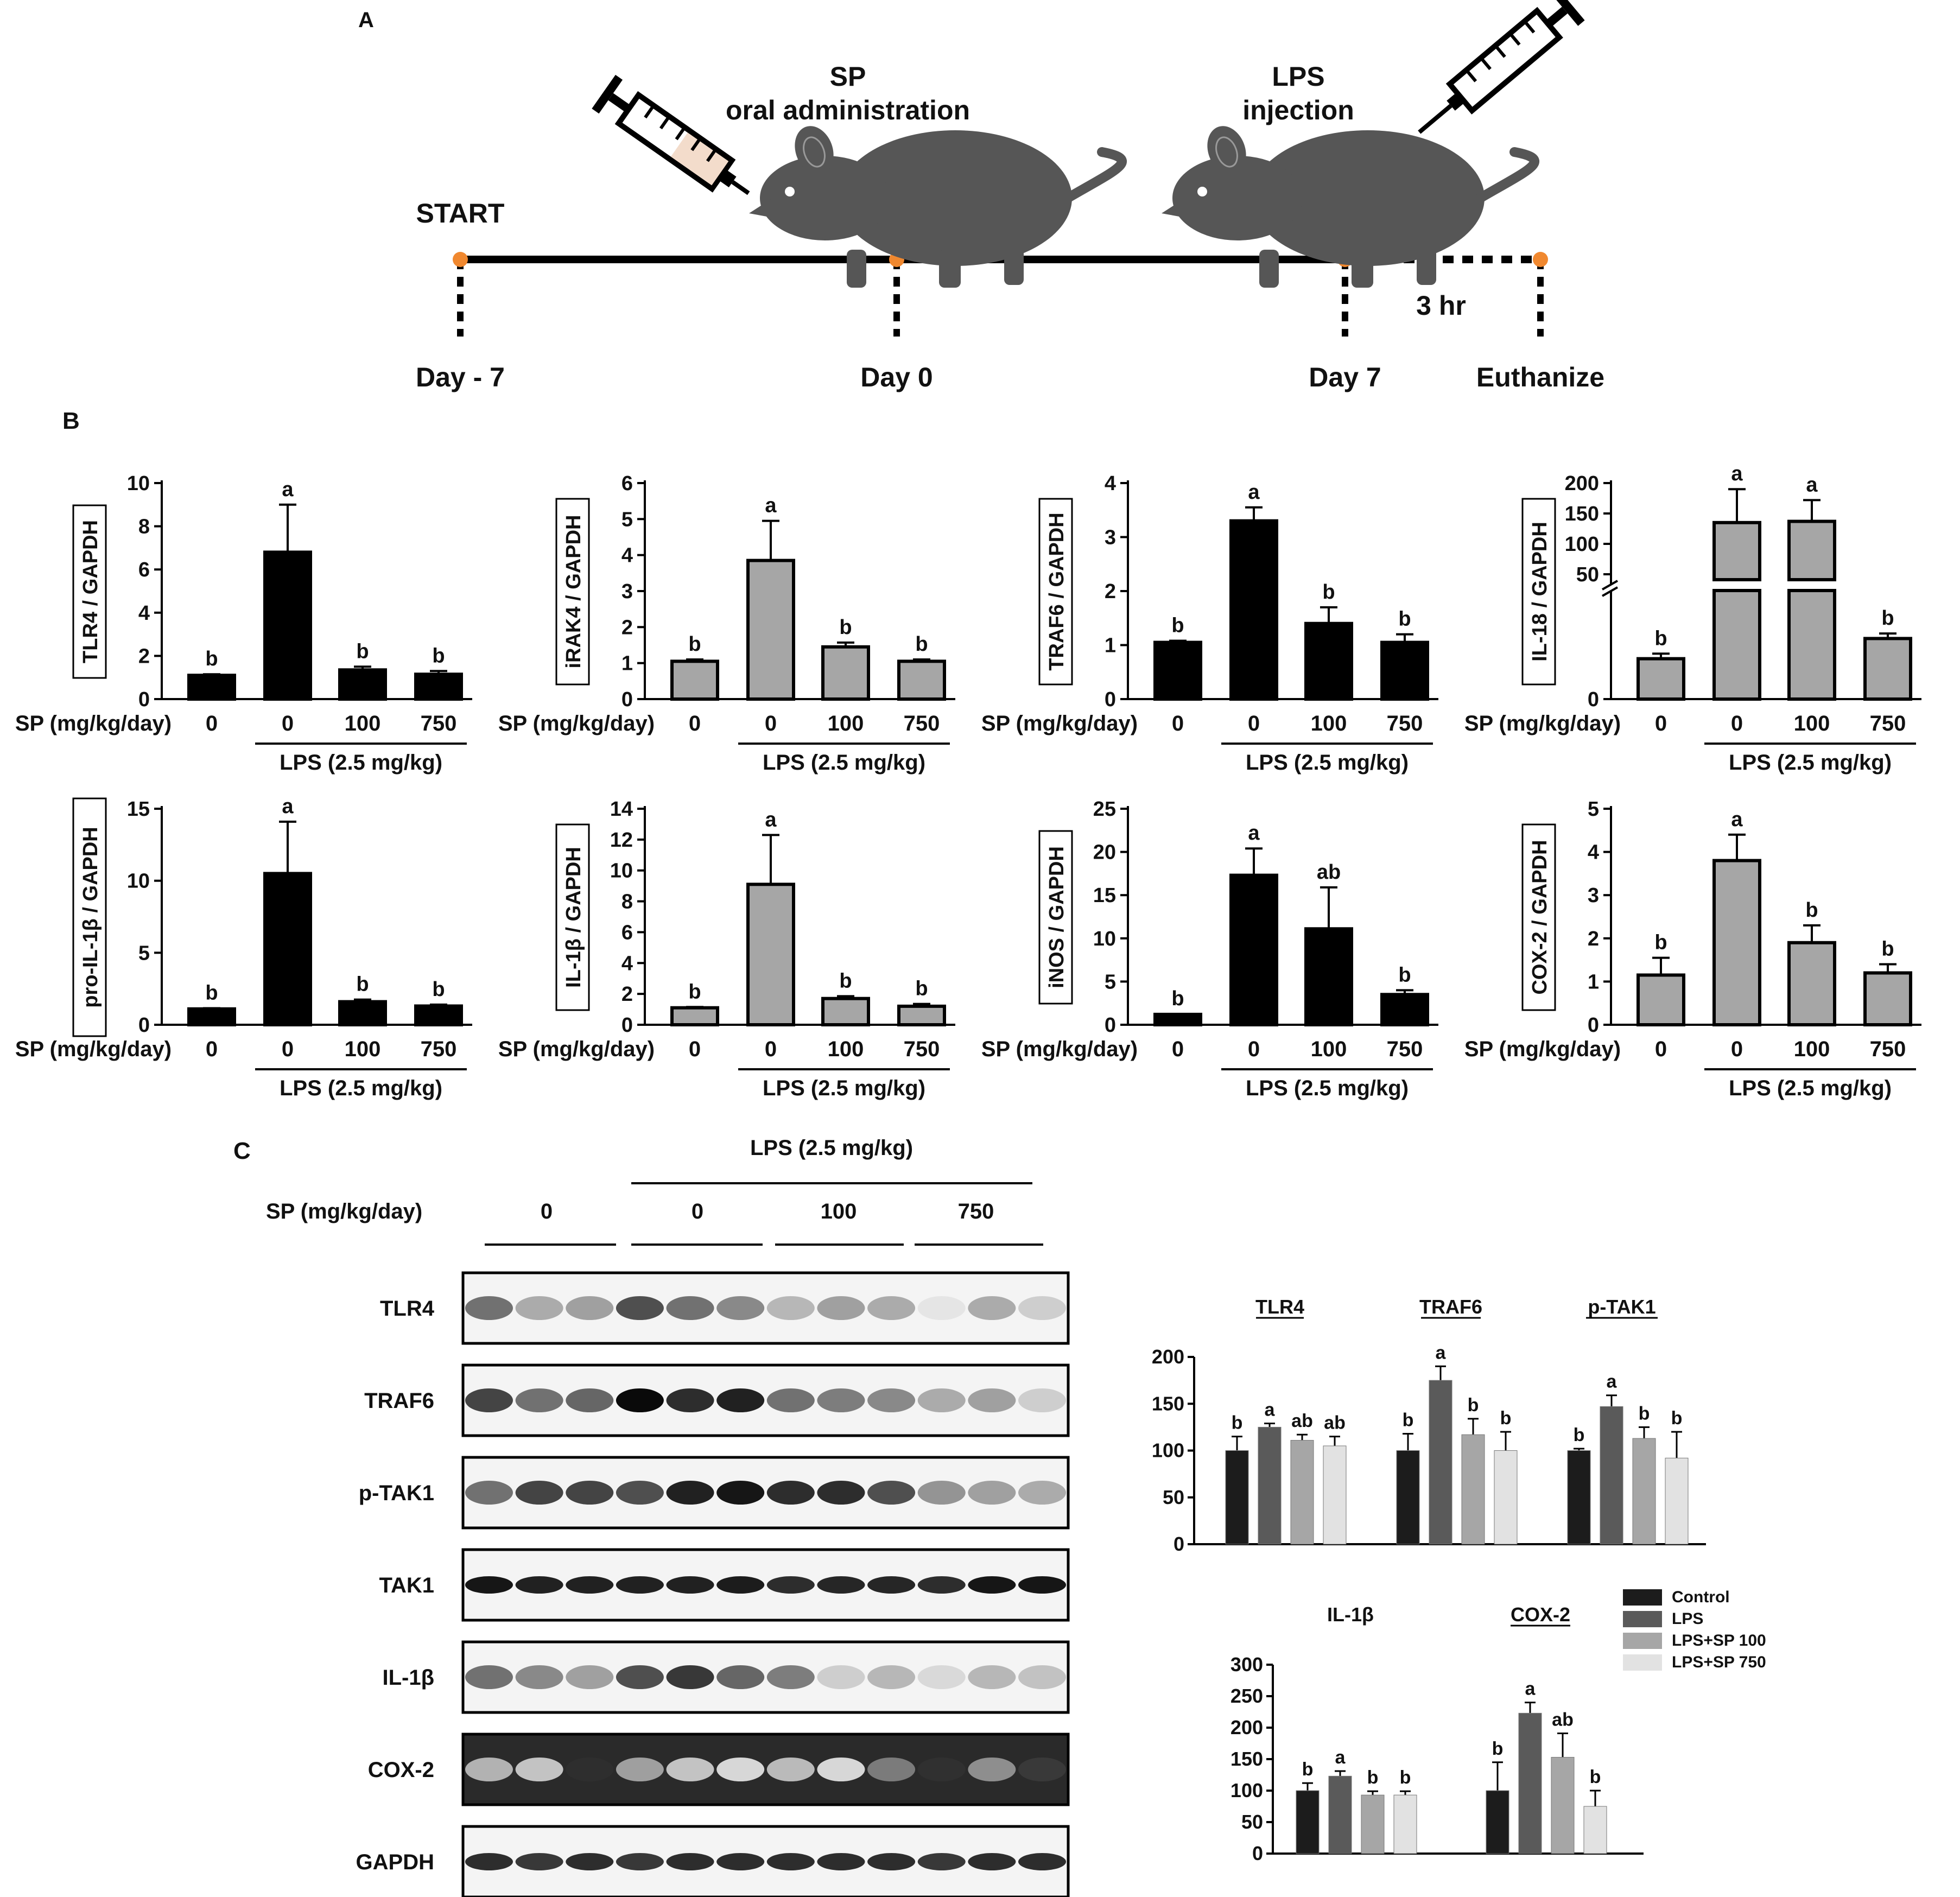 This screenshot has width=1960, height=1897. What do you see at coordinates (1594, 939) in the screenshot?
I see `y-tick-label: 2` at bounding box center [1594, 939].